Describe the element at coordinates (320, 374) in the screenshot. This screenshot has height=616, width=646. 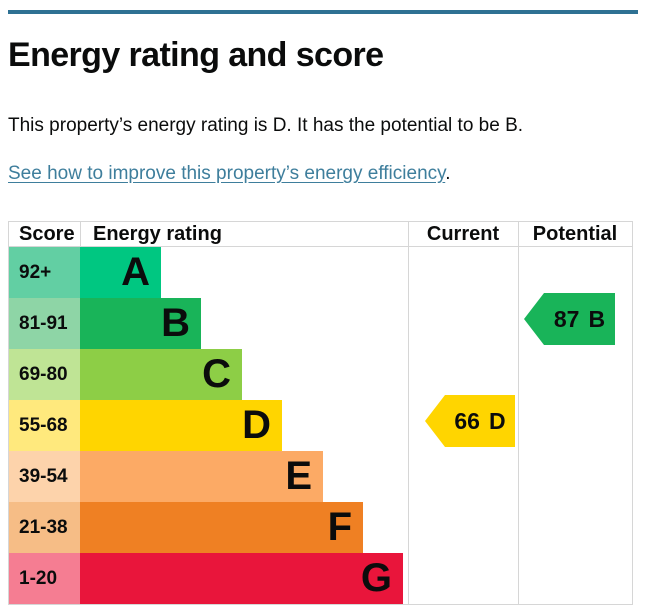
I see `epc-band-row-c: 69-80 C` at that location.